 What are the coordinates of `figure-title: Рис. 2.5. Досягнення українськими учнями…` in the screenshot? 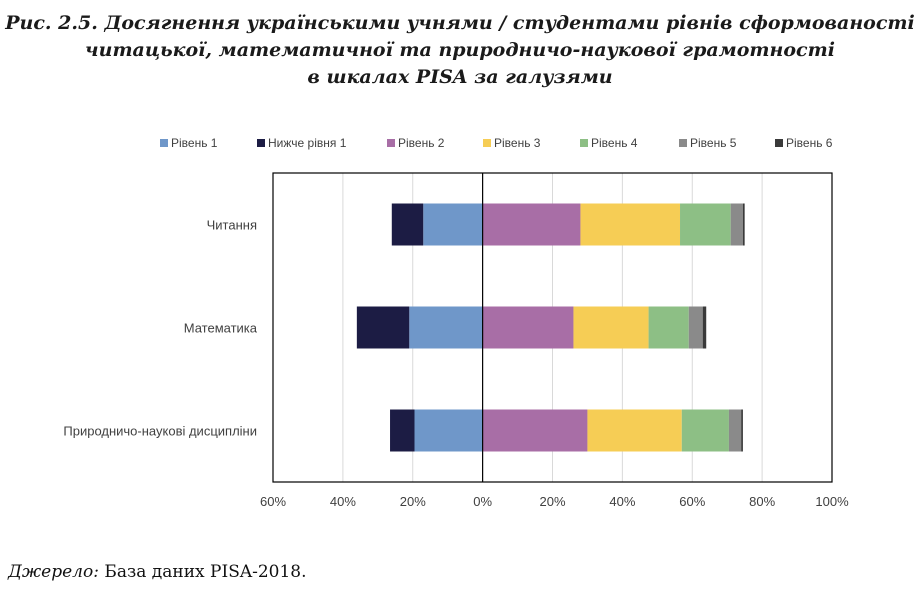 It's located at (460, 50).